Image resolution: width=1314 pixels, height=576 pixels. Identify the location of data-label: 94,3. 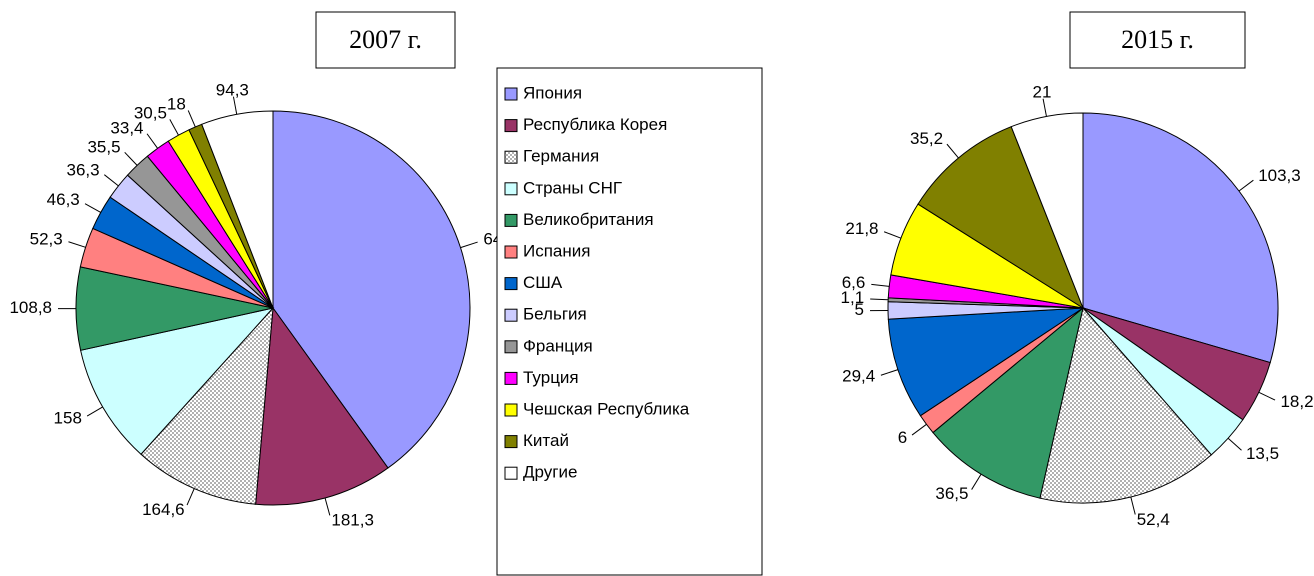
(232, 89).